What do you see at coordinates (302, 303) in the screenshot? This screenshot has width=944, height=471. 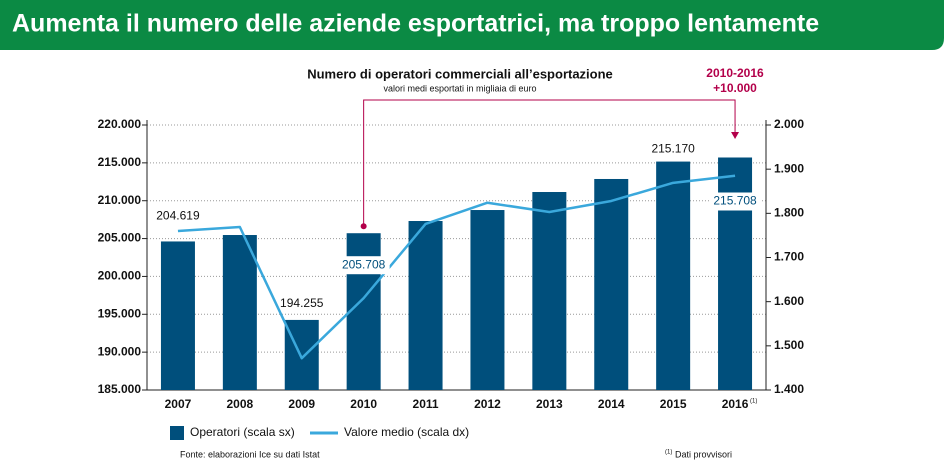 I see `data-label: 194.255` at bounding box center [302, 303].